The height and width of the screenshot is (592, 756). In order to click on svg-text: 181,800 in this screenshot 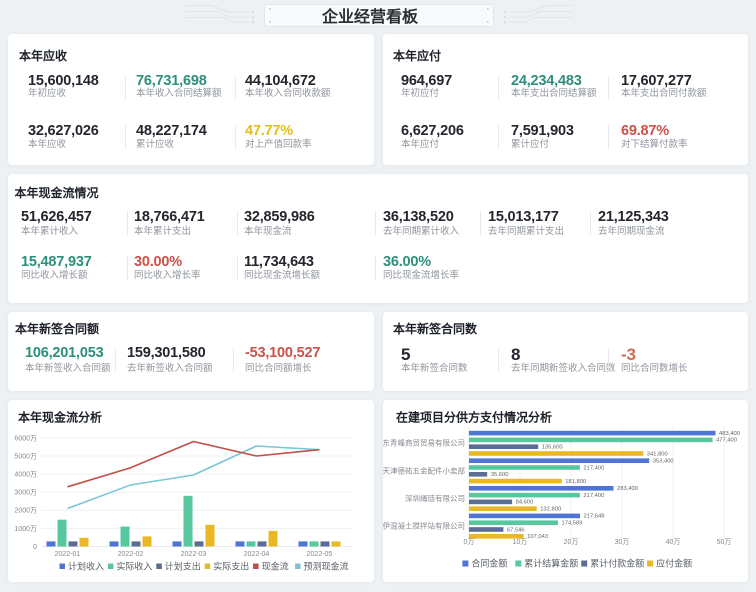, I will do `click(575, 482)`.